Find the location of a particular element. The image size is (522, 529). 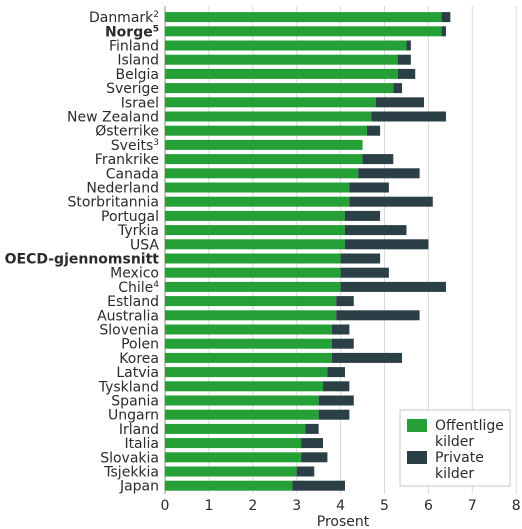

x-tick-label: 0 is located at coordinates (165, 506).